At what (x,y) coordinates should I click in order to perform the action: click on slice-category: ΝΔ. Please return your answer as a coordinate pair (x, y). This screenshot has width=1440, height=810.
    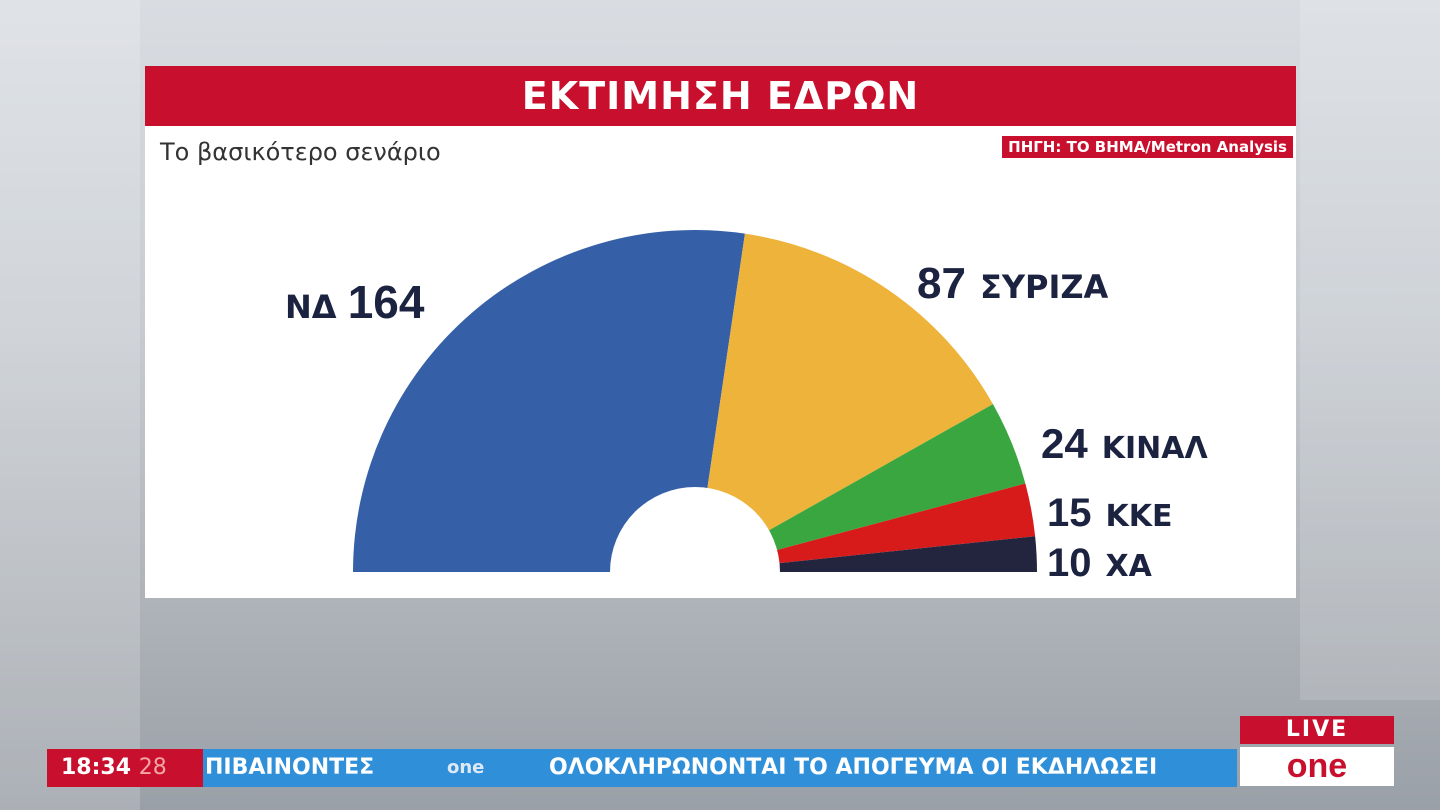
    Looking at the image, I should click on (316, 307).